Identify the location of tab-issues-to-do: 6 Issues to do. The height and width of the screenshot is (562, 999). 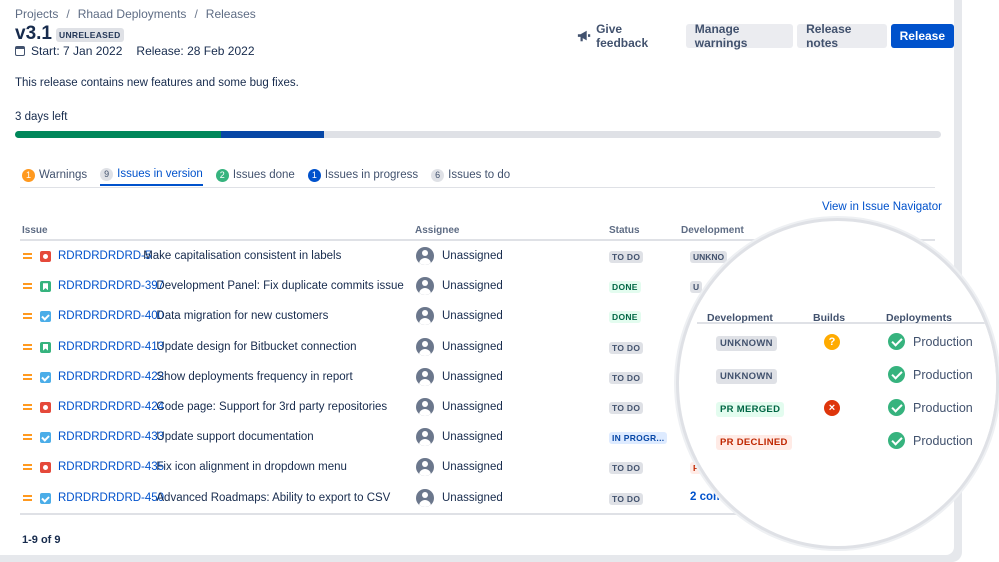
(470, 176).